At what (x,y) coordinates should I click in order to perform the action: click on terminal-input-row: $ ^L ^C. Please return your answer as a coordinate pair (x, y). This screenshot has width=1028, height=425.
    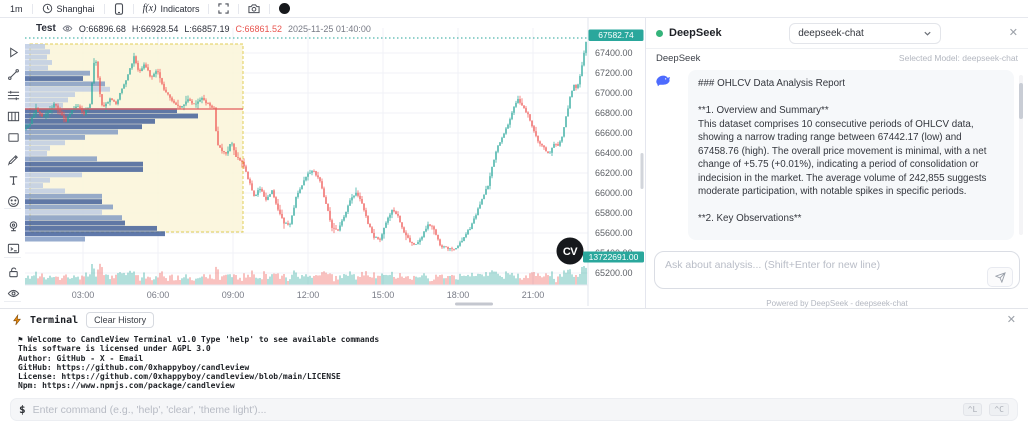
    Looking at the image, I should click on (514, 409).